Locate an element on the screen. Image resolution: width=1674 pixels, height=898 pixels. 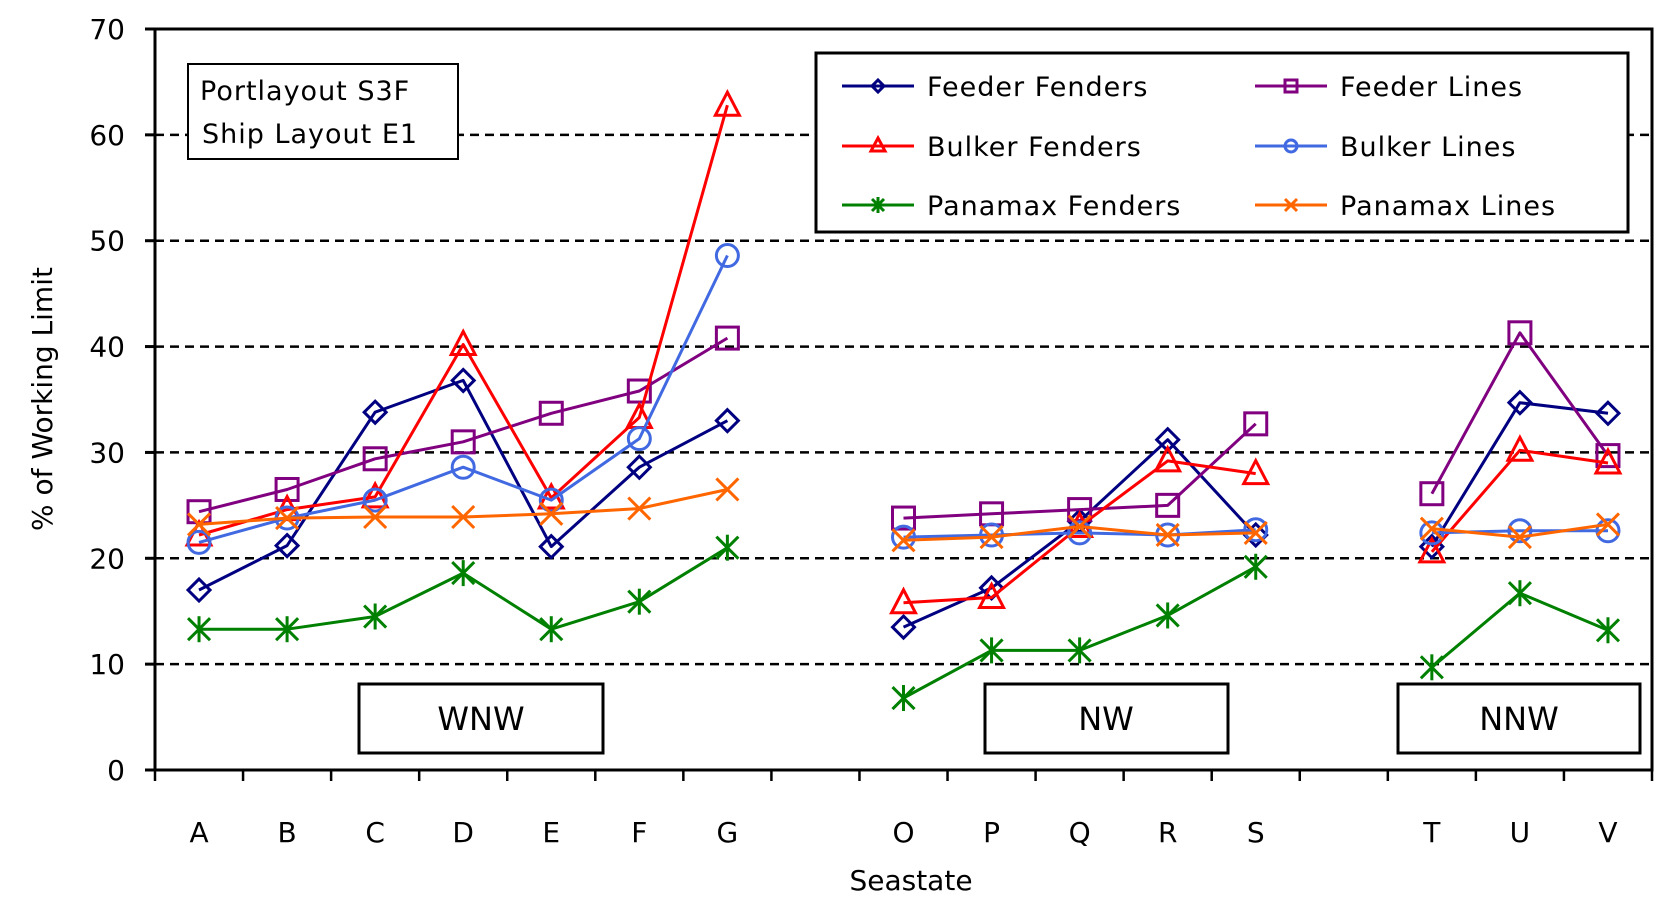
legend-label: Bulker Lines is located at coordinates (1428, 147).